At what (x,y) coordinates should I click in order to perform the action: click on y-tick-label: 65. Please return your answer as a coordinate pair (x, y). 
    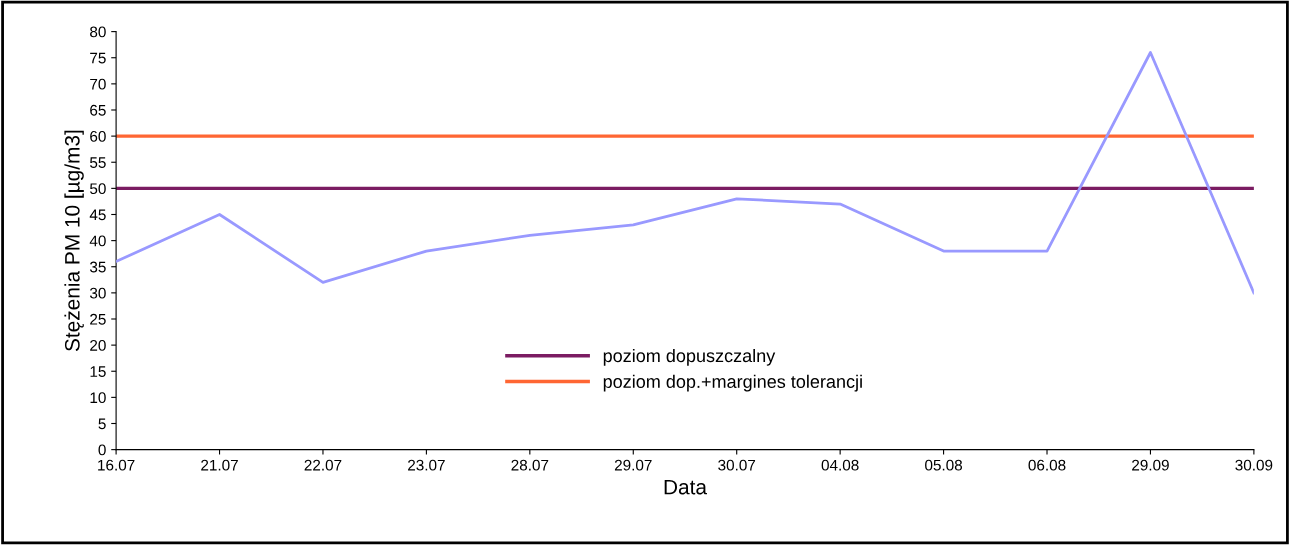
    Looking at the image, I should click on (98, 110).